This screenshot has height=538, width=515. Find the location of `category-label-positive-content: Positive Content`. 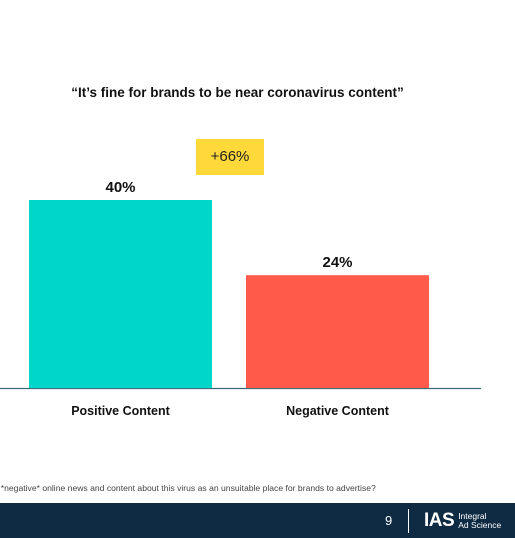

category-label-positive-content: Positive Content is located at coordinates (120, 411).